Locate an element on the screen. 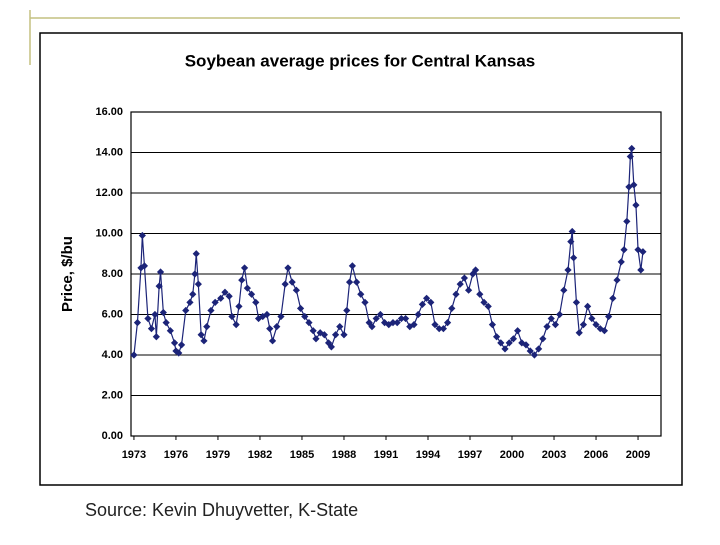 The height and width of the screenshot is (545, 720). x-tick-label: 1982 is located at coordinates (260, 455).